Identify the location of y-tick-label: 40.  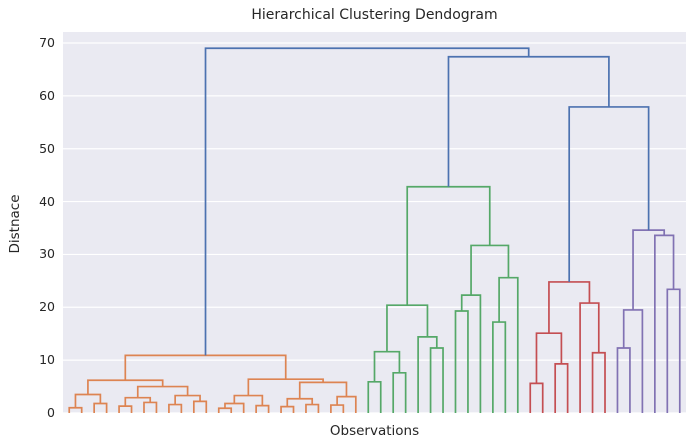
(47, 201).